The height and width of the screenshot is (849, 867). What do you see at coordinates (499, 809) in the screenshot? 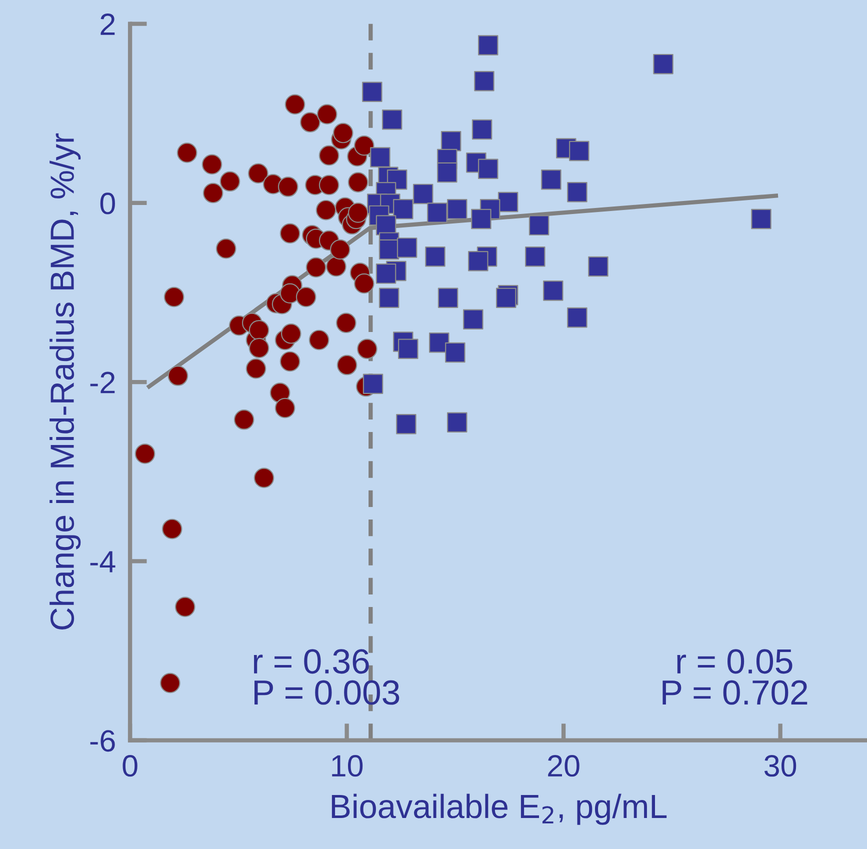
I see `x-axis-title: Bioavailable E$_{2}$, pg/mL` at bounding box center [499, 809].